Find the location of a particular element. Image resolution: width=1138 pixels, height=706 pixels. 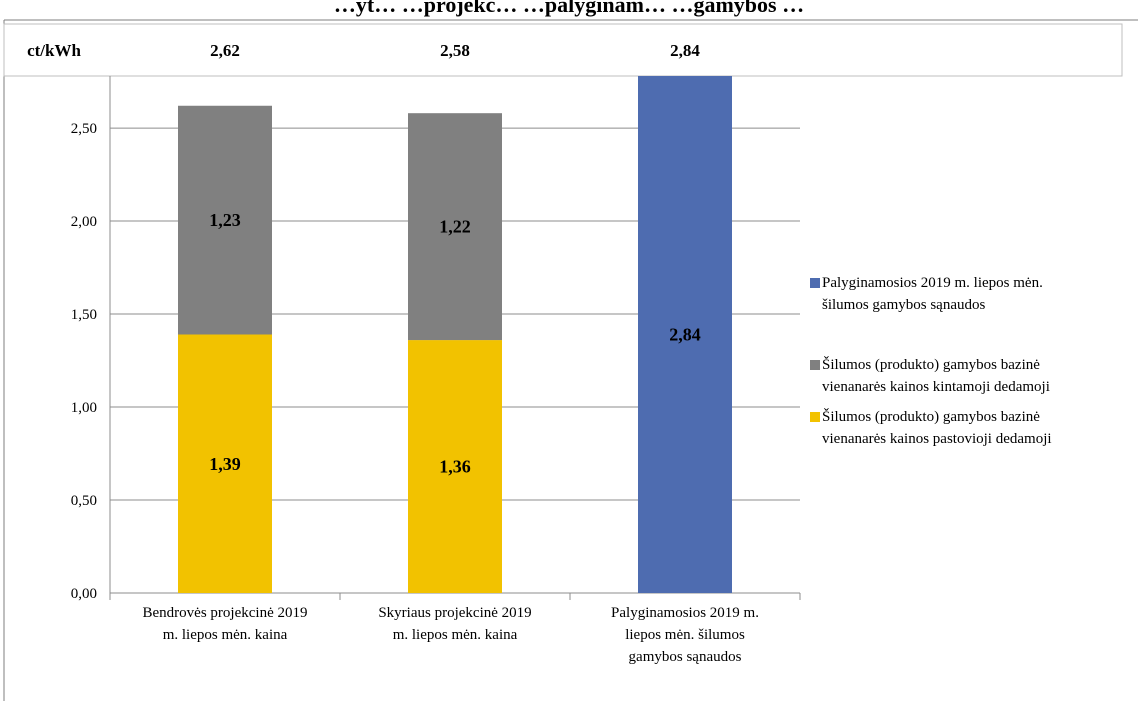

y-tick-label: 1,00 is located at coordinates (84, 408).